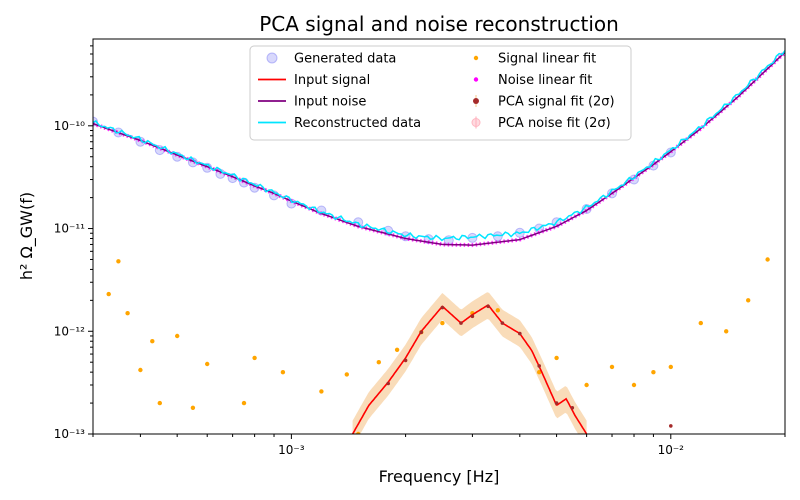 This screenshot has width=800, height=500. I want to click on legend-entry: Input signal, so click(314, 80).